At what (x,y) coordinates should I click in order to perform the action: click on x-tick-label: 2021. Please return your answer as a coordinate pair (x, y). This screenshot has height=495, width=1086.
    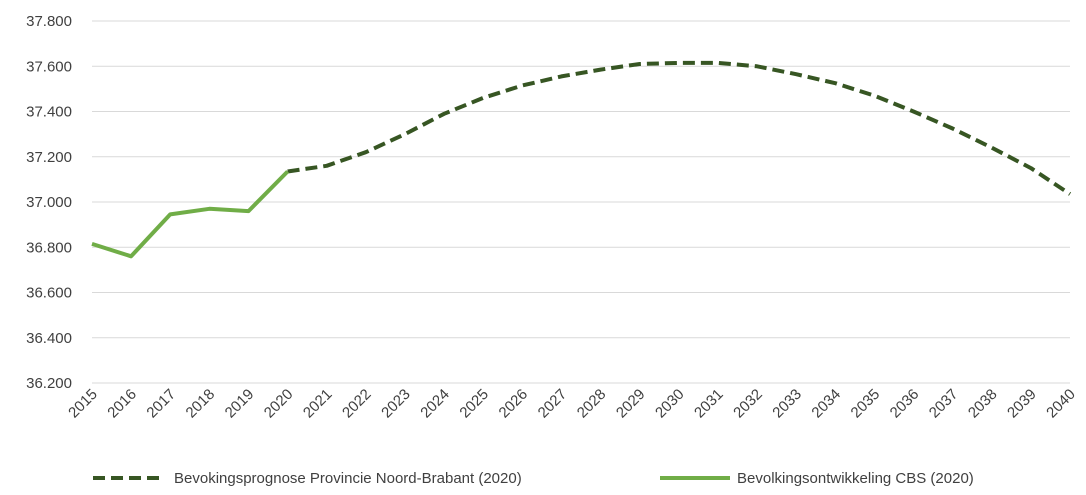
    Looking at the image, I should click on (318, 404).